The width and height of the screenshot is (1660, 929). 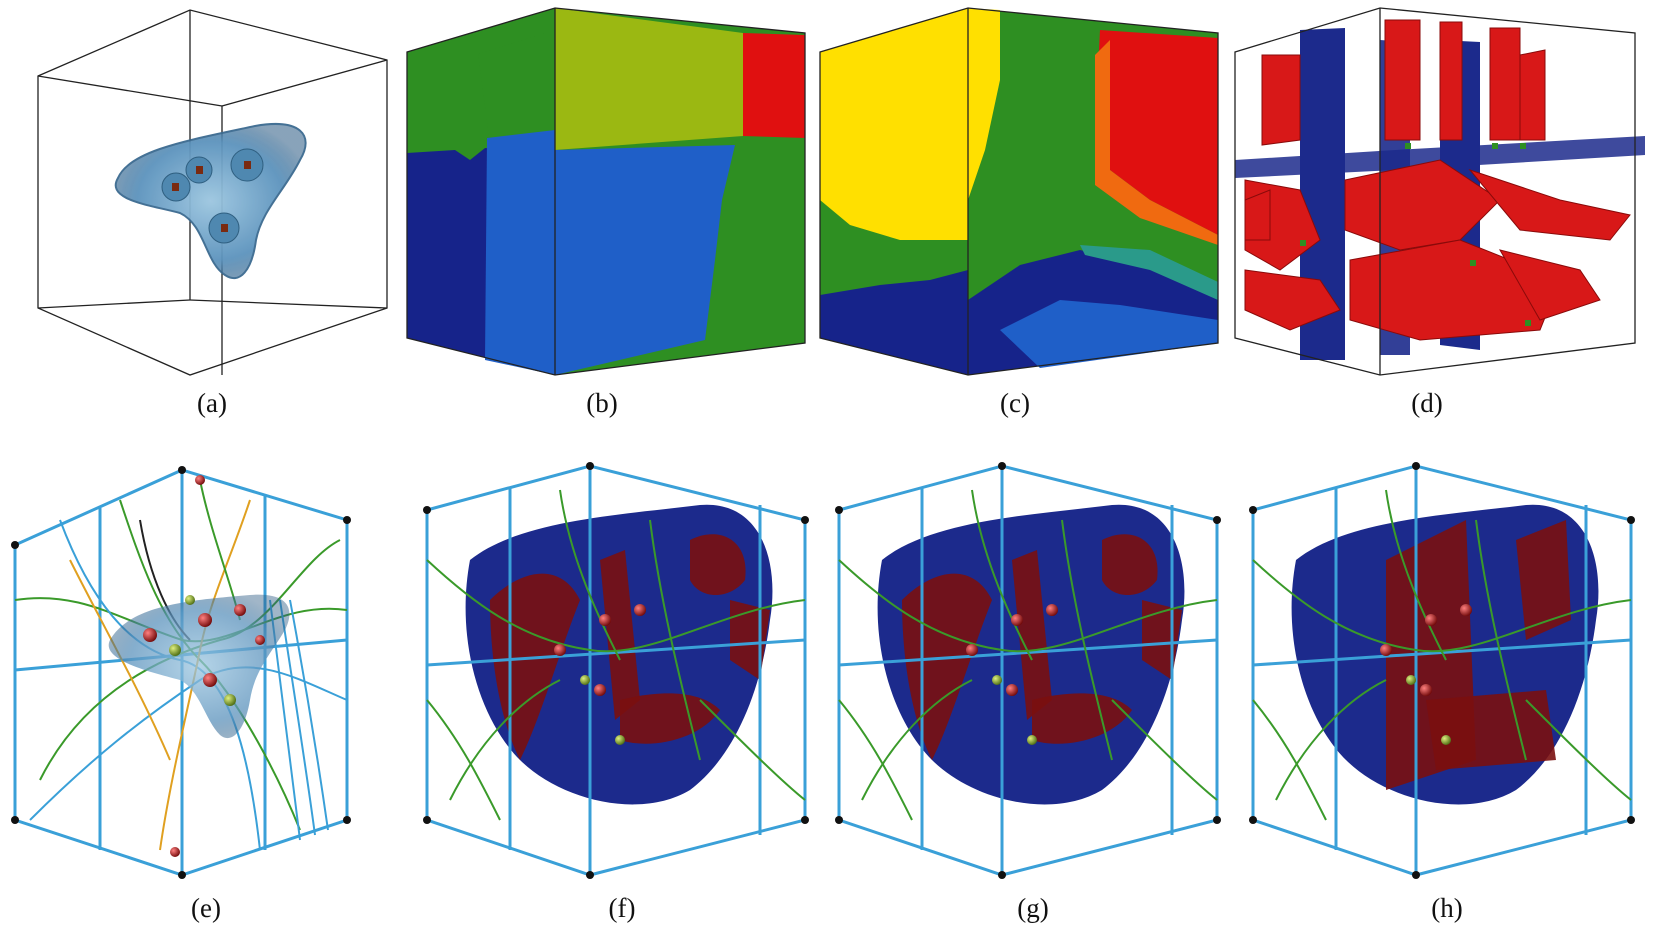 I want to click on panel-h-critical-points, so click(x=1426, y=674).